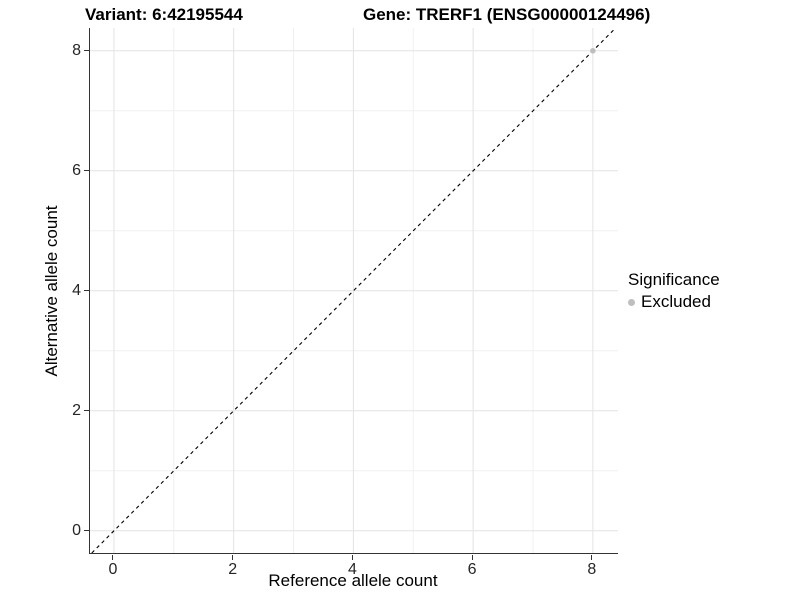 The height and width of the screenshot is (600, 800). Describe the element at coordinates (593, 51) in the screenshot. I see `data-point-excluded` at that location.